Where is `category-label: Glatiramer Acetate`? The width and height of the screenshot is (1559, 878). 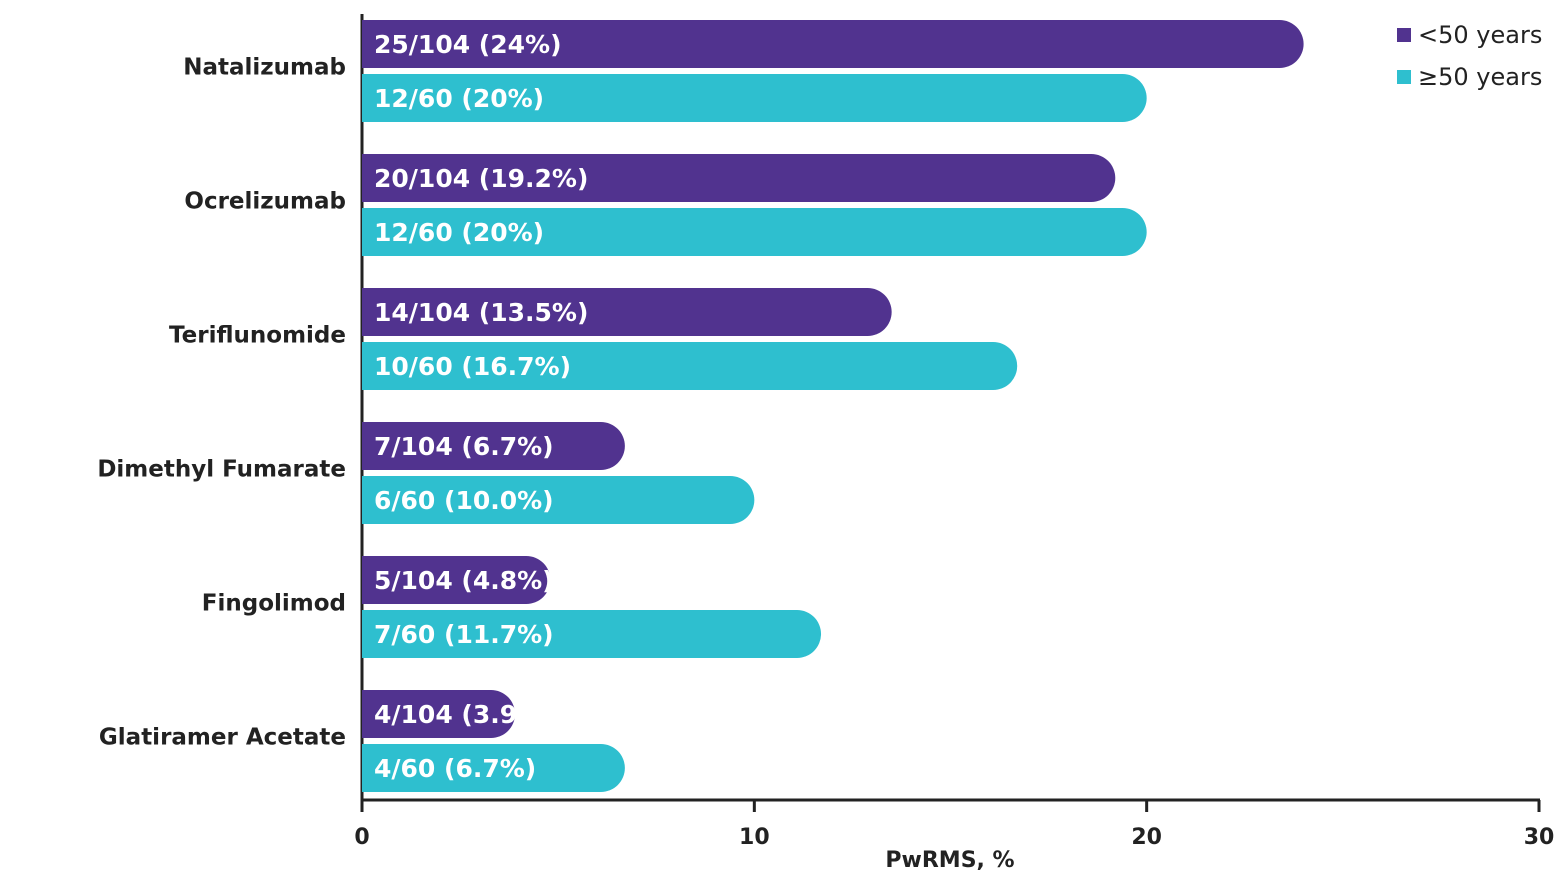
category-label: Glatiramer Acetate is located at coordinates (222, 738).